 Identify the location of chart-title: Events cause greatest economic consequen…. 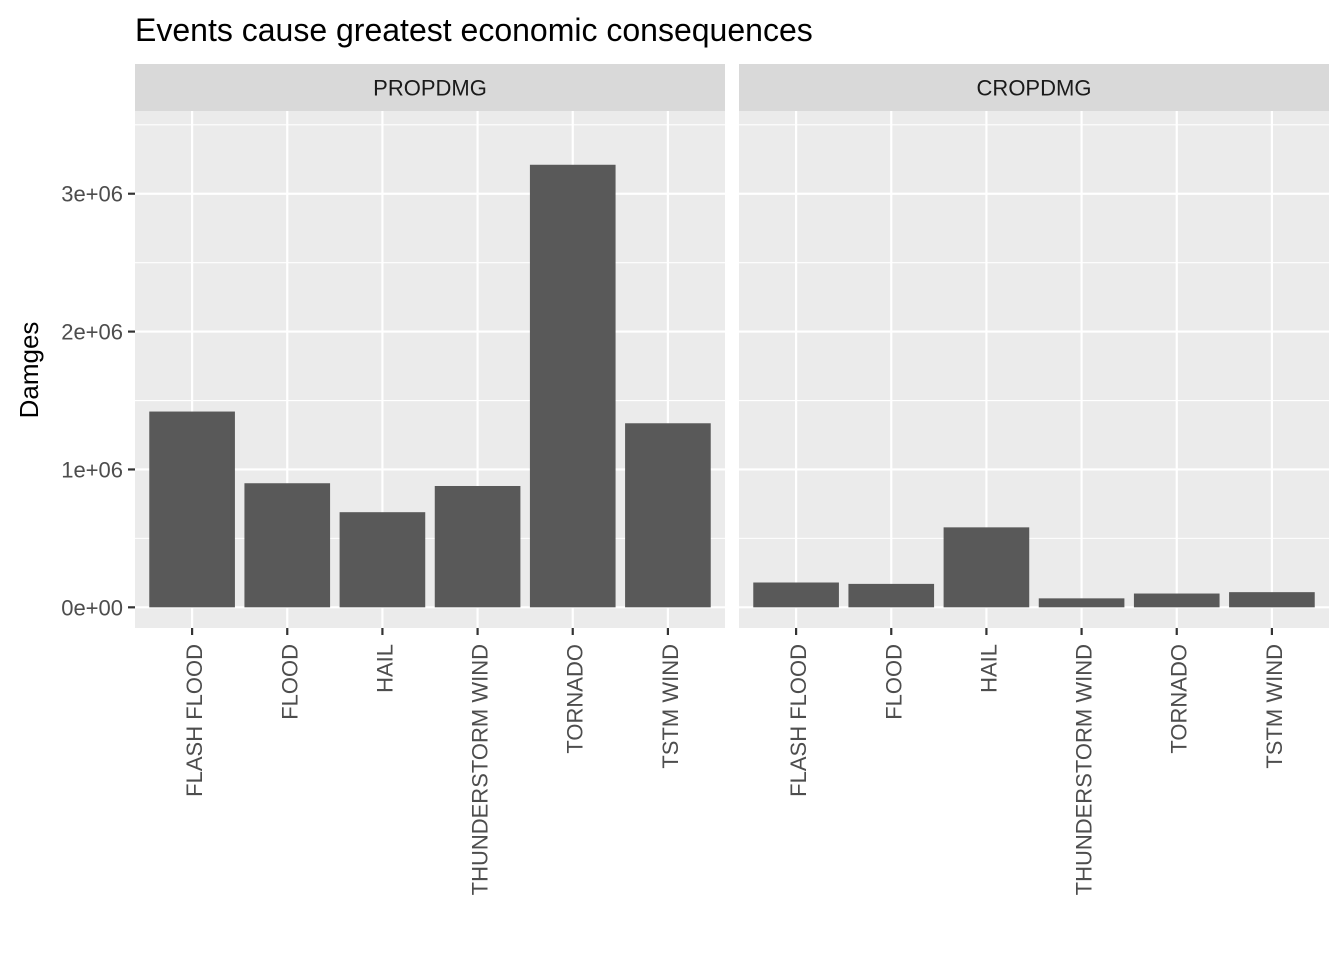
(474, 30).